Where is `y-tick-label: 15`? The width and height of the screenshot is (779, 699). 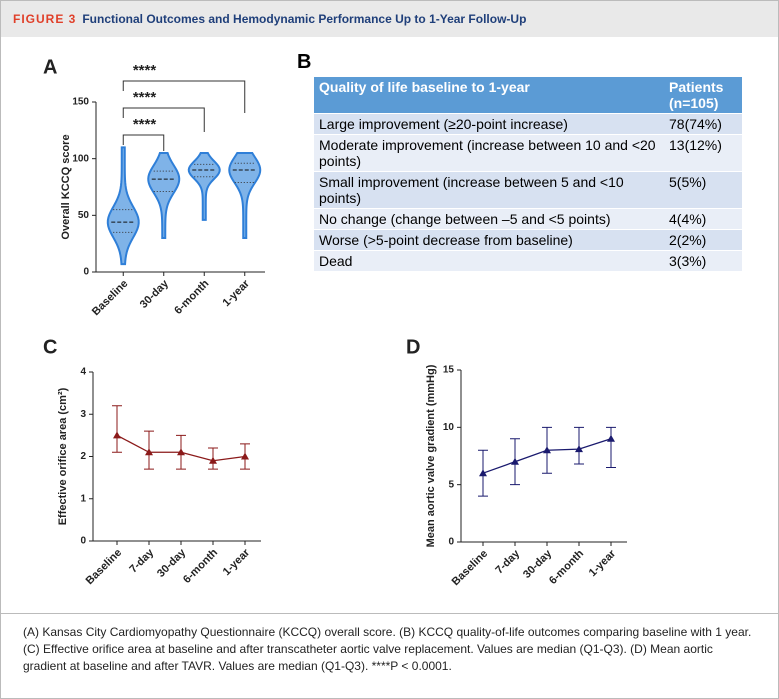
y-tick-label: 15 is located at coordinates (449, 370).